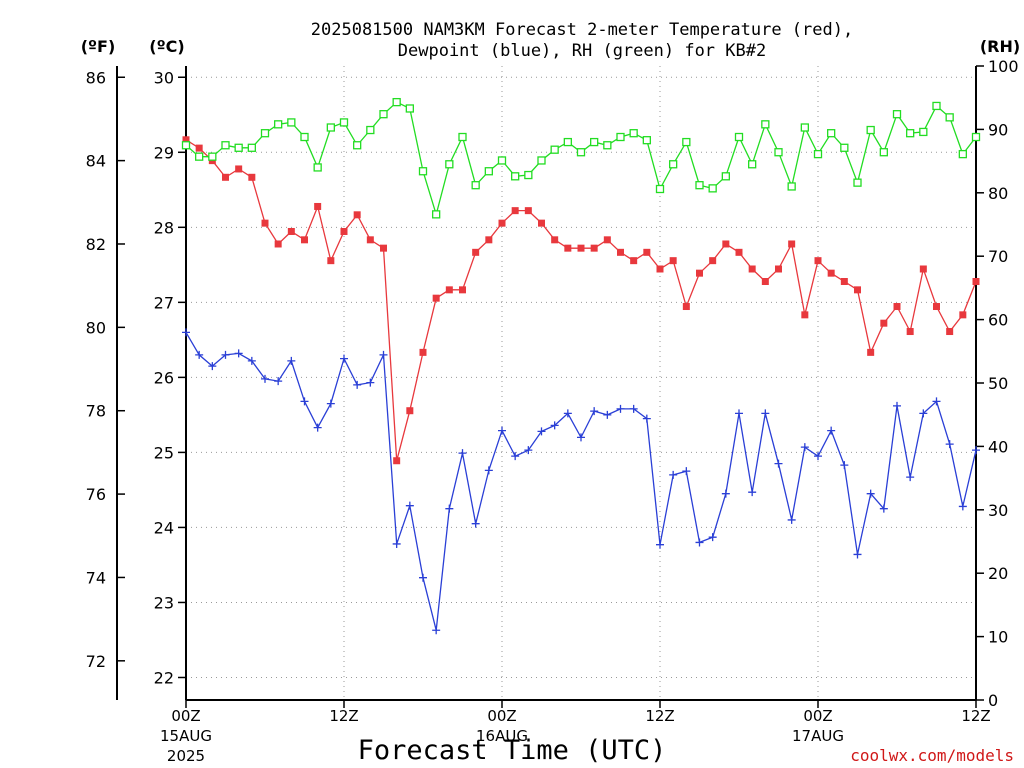 This screenshot has height=768, width=1024. I want to click on x-axis-label: Forecast Time (UTC), so click(512, 750).